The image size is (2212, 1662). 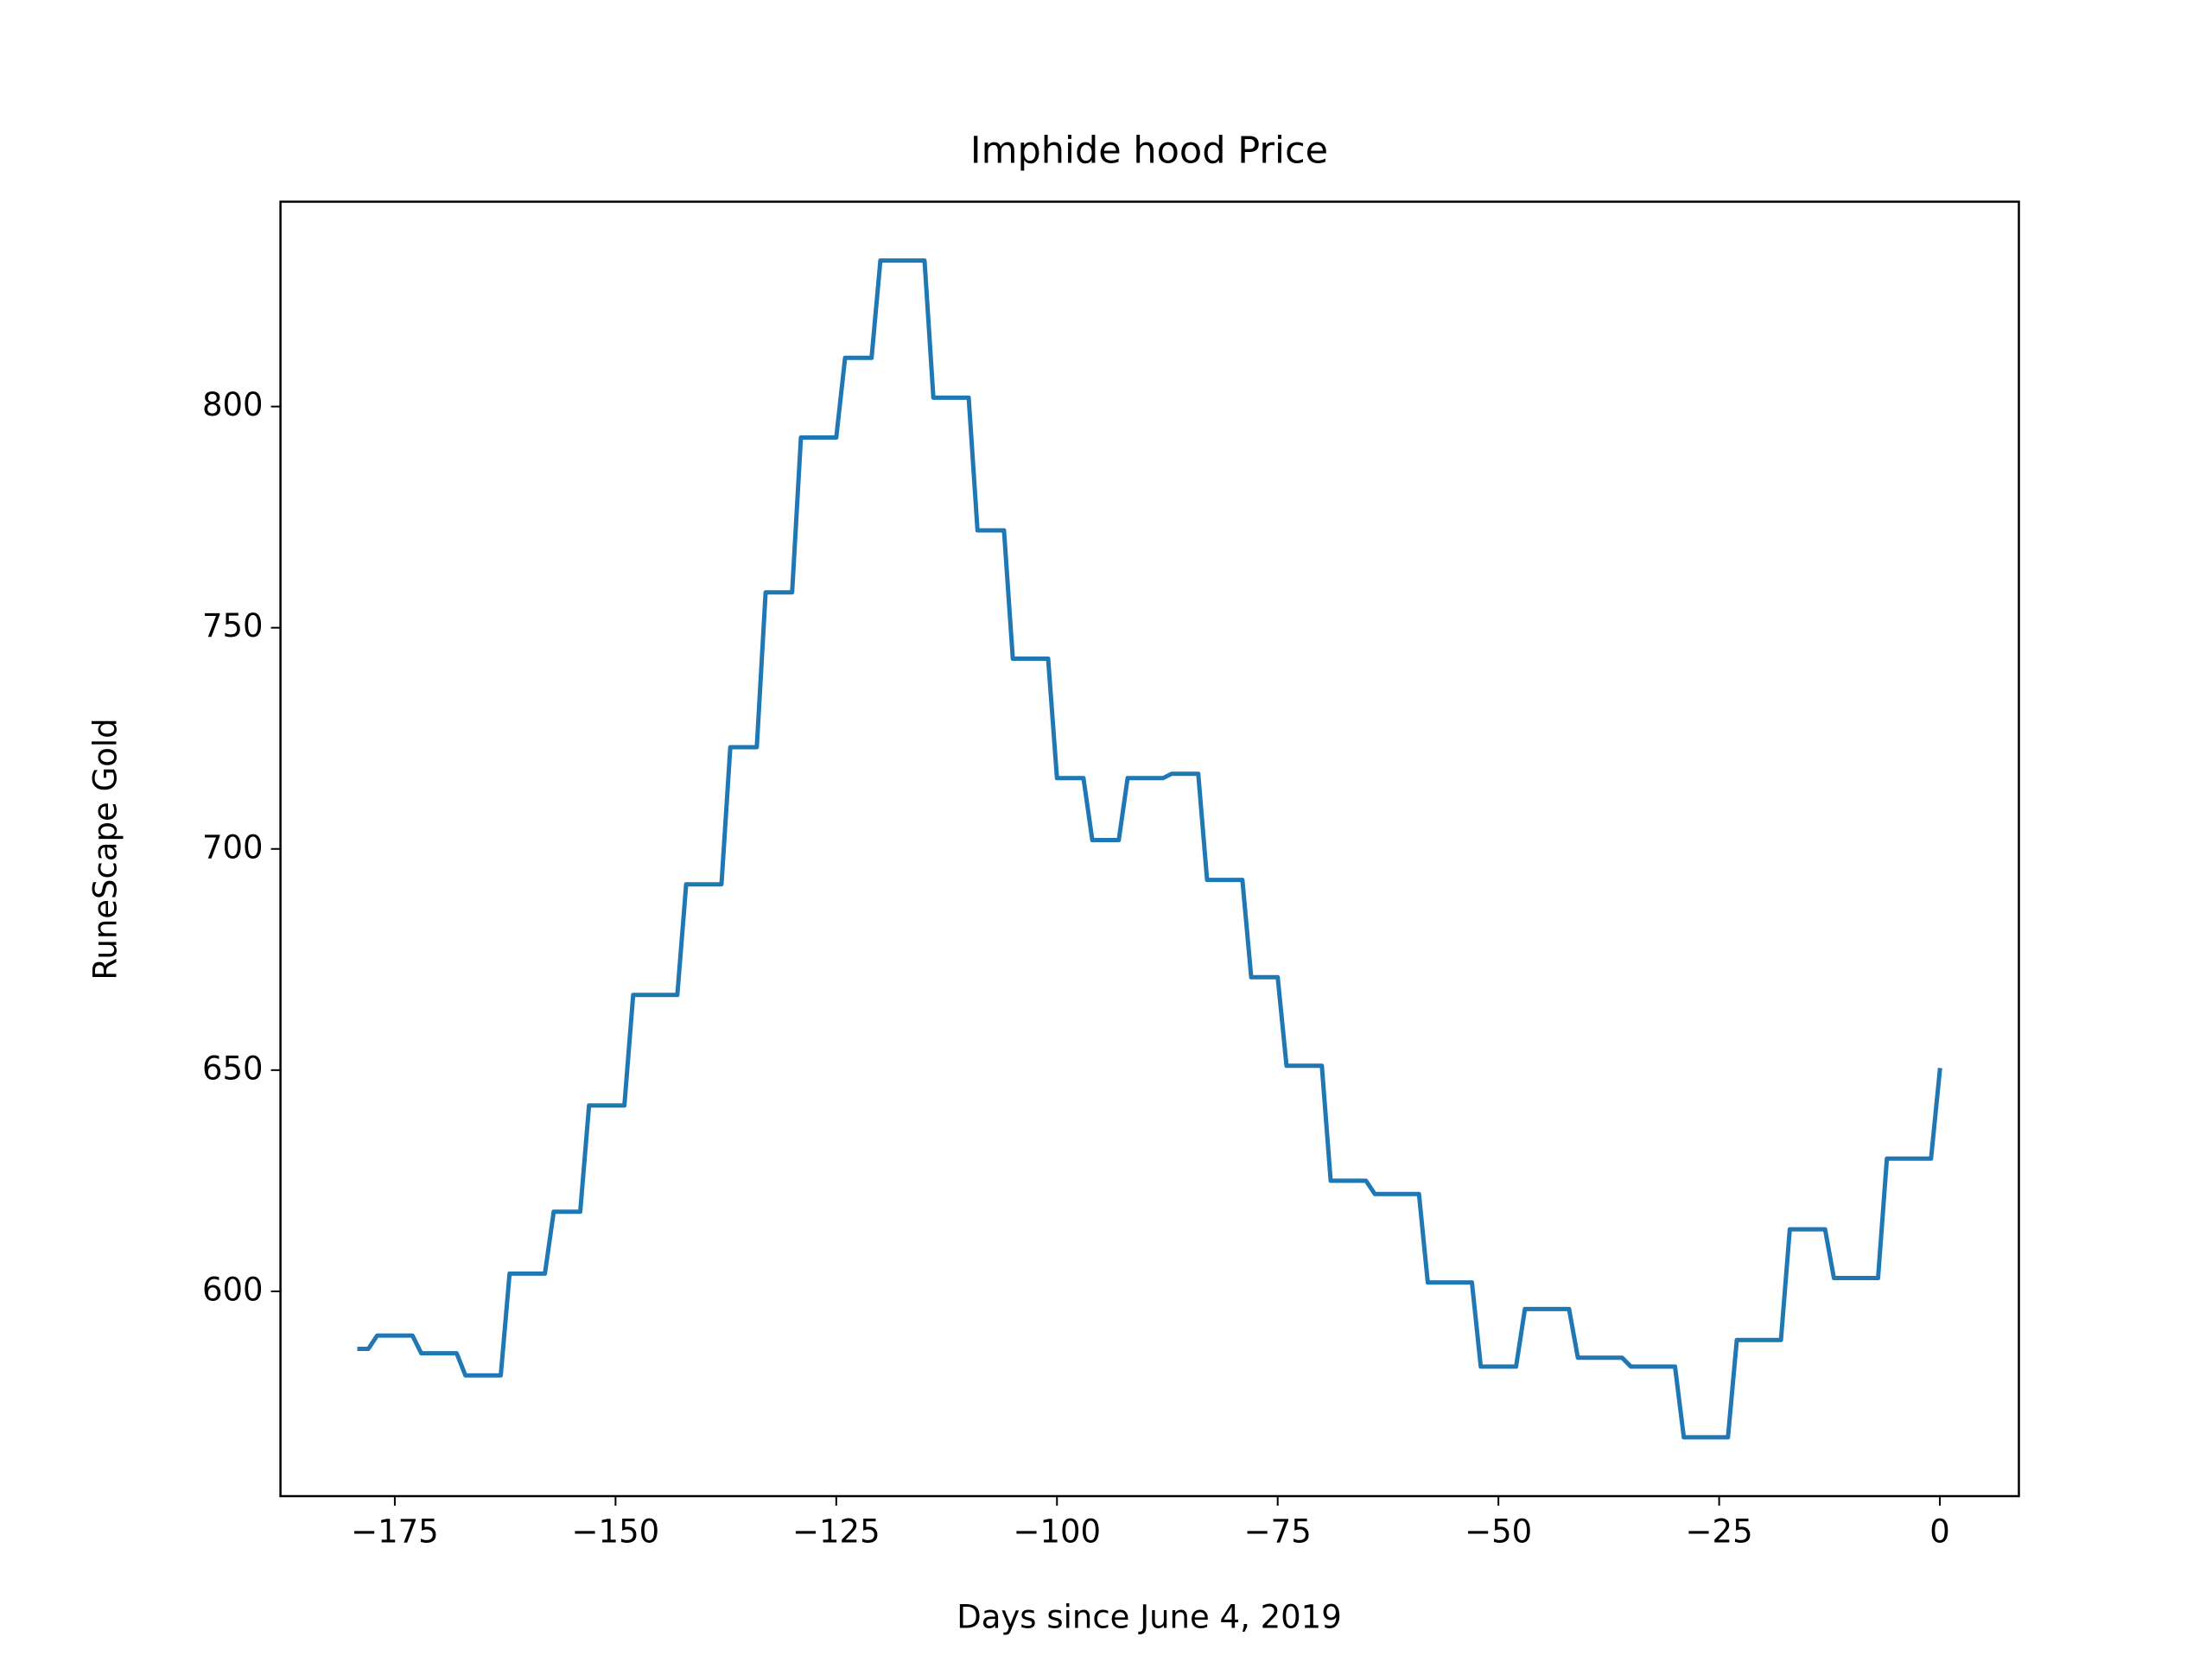 I want to click on y-tick-label: 650, so click(x=233, y=1068).